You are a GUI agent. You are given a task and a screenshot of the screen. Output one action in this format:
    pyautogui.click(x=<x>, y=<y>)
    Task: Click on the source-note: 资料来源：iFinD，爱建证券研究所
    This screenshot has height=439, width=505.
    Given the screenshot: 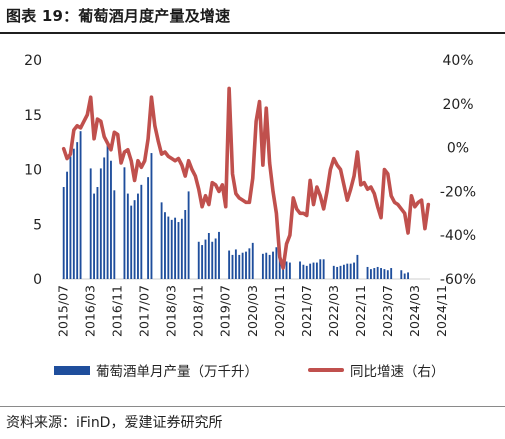 What is the action you would take?
    pyautogui.click(x=114, y=423)
    